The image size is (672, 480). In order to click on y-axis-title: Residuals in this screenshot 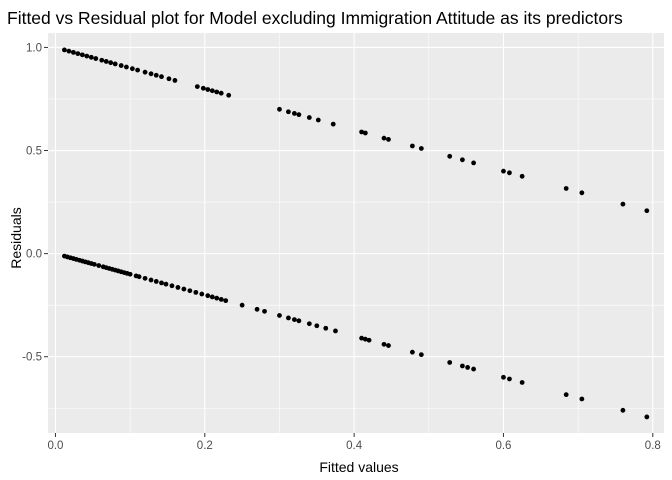, I will do `click(16, 237)`.